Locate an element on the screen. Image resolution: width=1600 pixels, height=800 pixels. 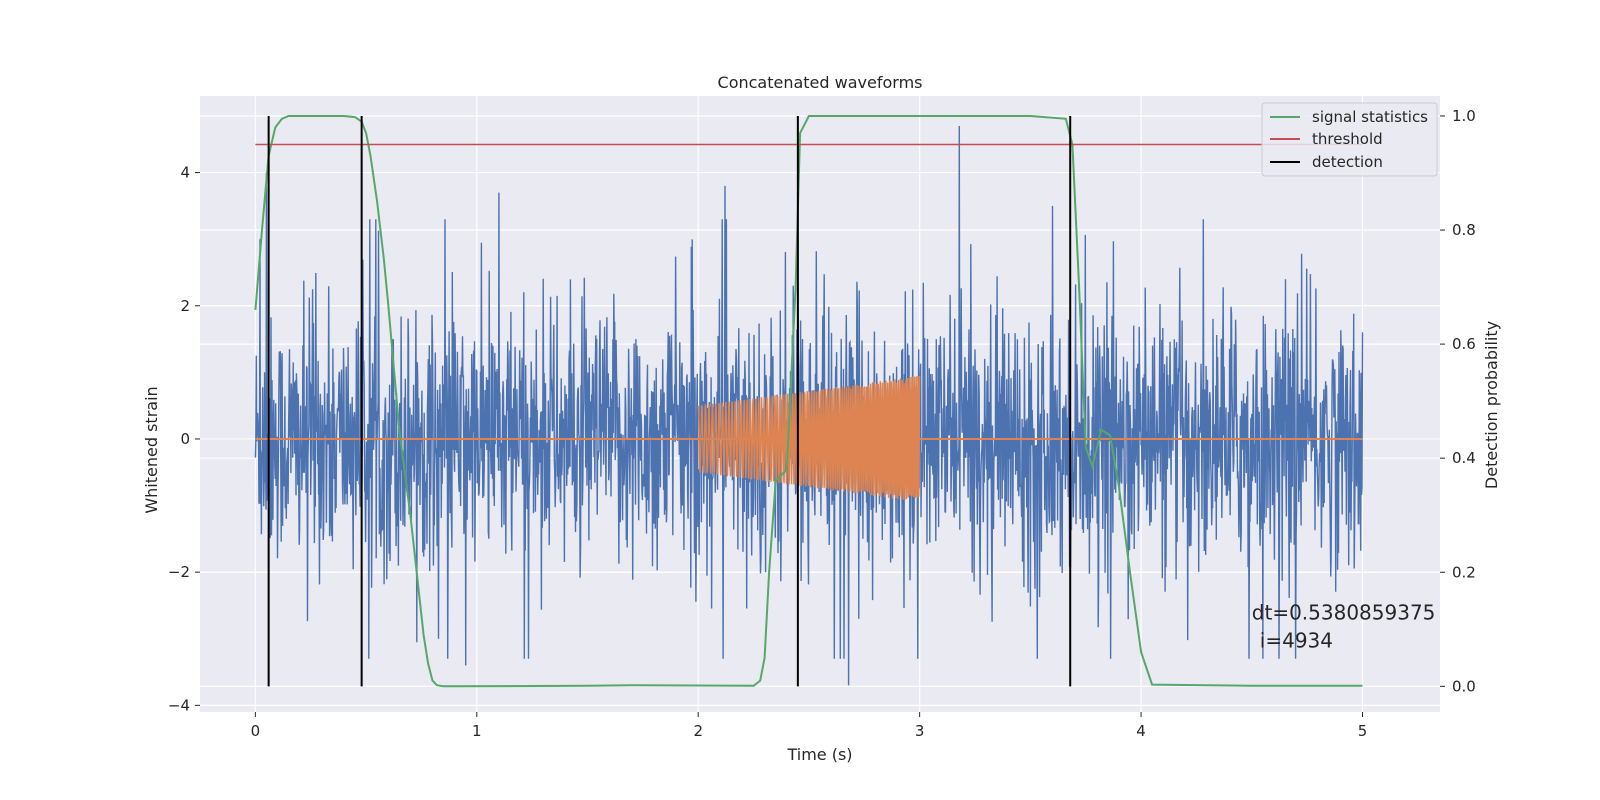
x-tick-label: 5 is located at coordinates (1363, 731).